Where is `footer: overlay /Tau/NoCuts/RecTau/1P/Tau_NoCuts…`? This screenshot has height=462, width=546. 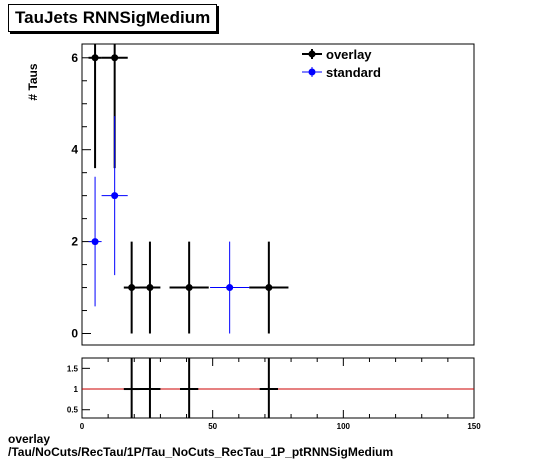
footer: overlay /Tau/NoCuts/RecTau/1P/Tau_NoCuts… is located at coordinates (200, 446).